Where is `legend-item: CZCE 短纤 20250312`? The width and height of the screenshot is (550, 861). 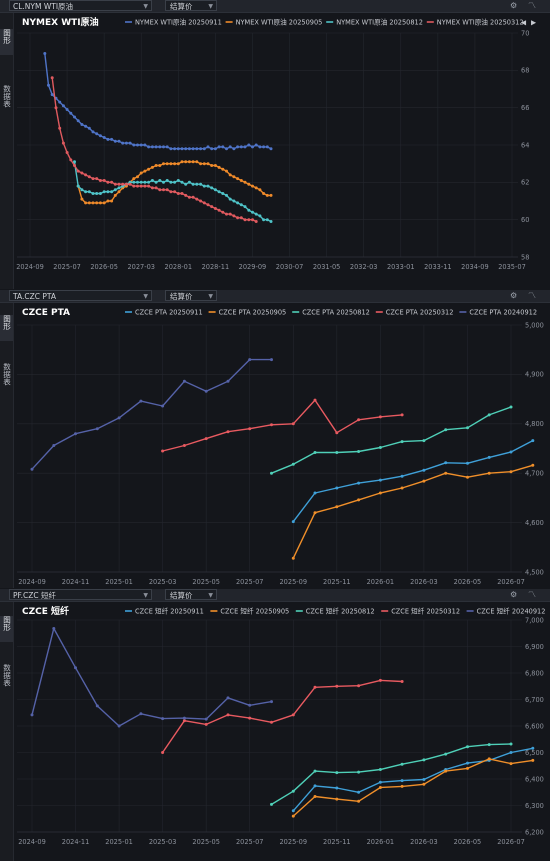 legend-item: CZCE 短纤 20250312 is located at coordinates (420, 611).